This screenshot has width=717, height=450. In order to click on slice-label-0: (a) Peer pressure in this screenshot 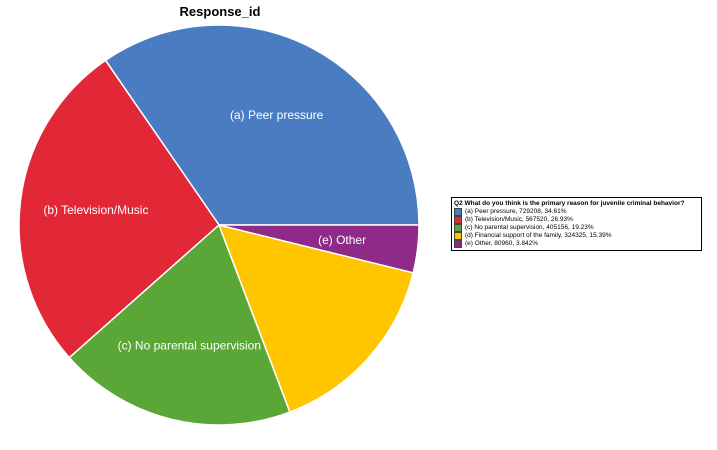, I will do `click(277, 115)`.